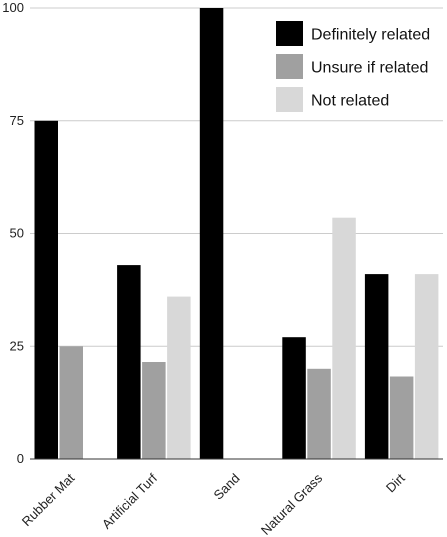  Describe the element at coordinates (17, 345) in the screenshot. I see `y-tick-label: 25` at that location.